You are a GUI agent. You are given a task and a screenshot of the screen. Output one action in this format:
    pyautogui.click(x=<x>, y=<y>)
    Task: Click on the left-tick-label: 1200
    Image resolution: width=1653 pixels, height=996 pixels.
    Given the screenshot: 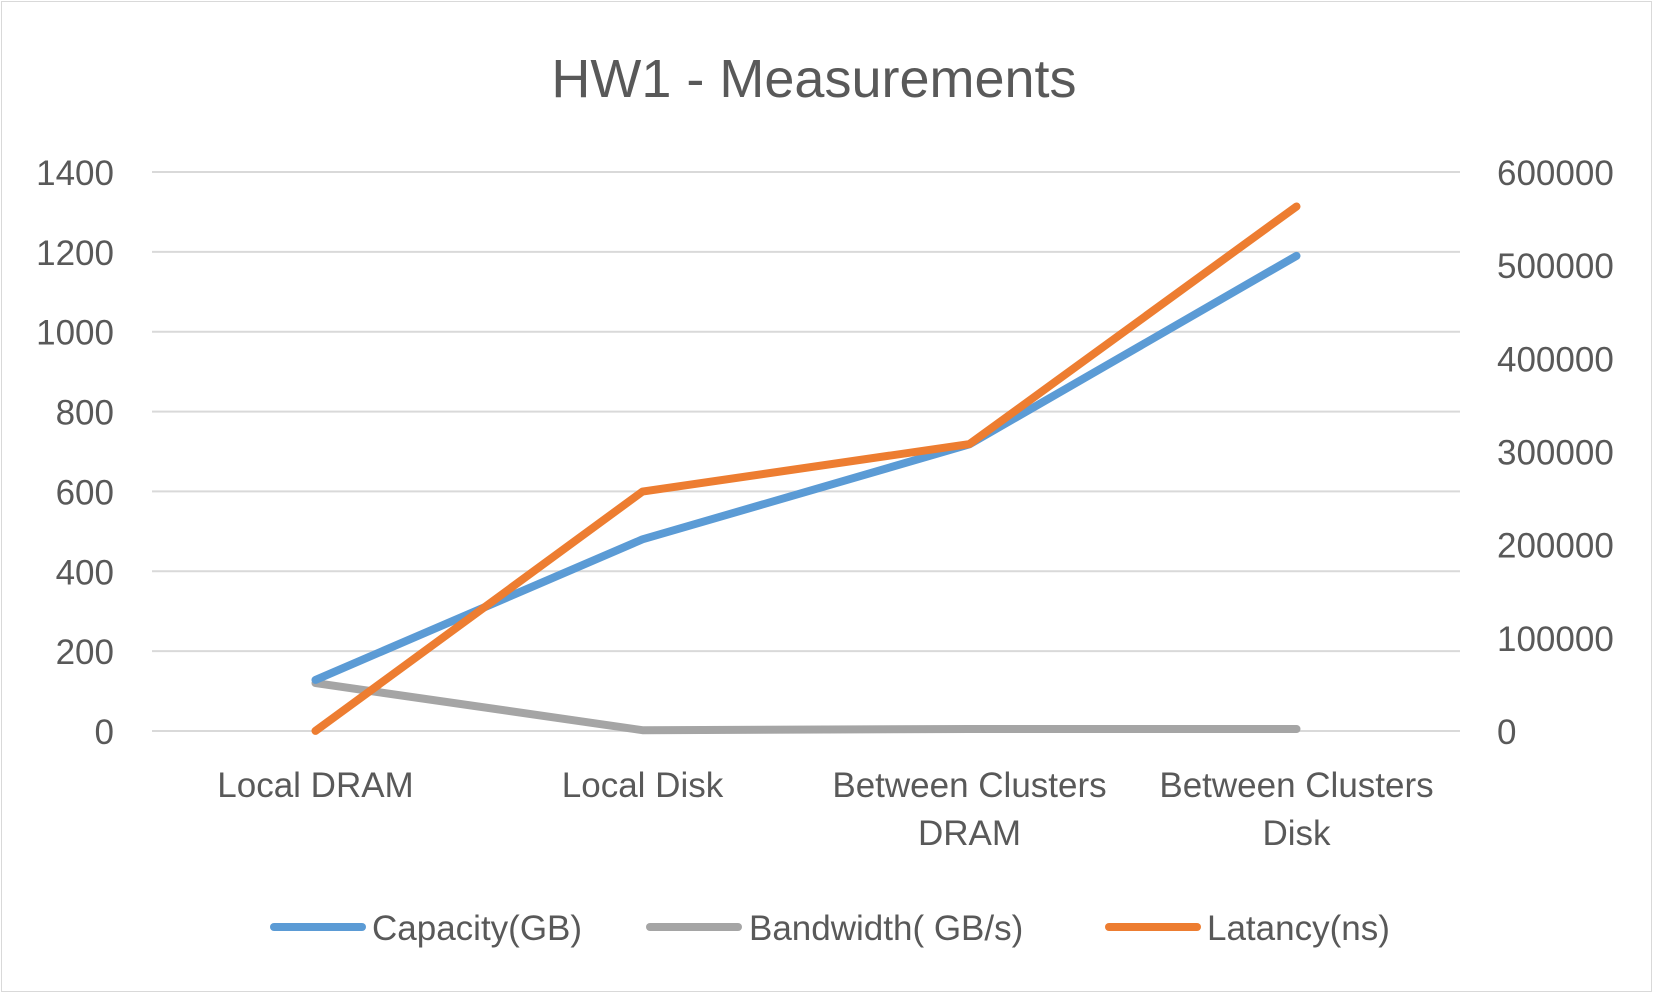 What is the action you would take?
    pyautogui.click(x=75, y=253)
    